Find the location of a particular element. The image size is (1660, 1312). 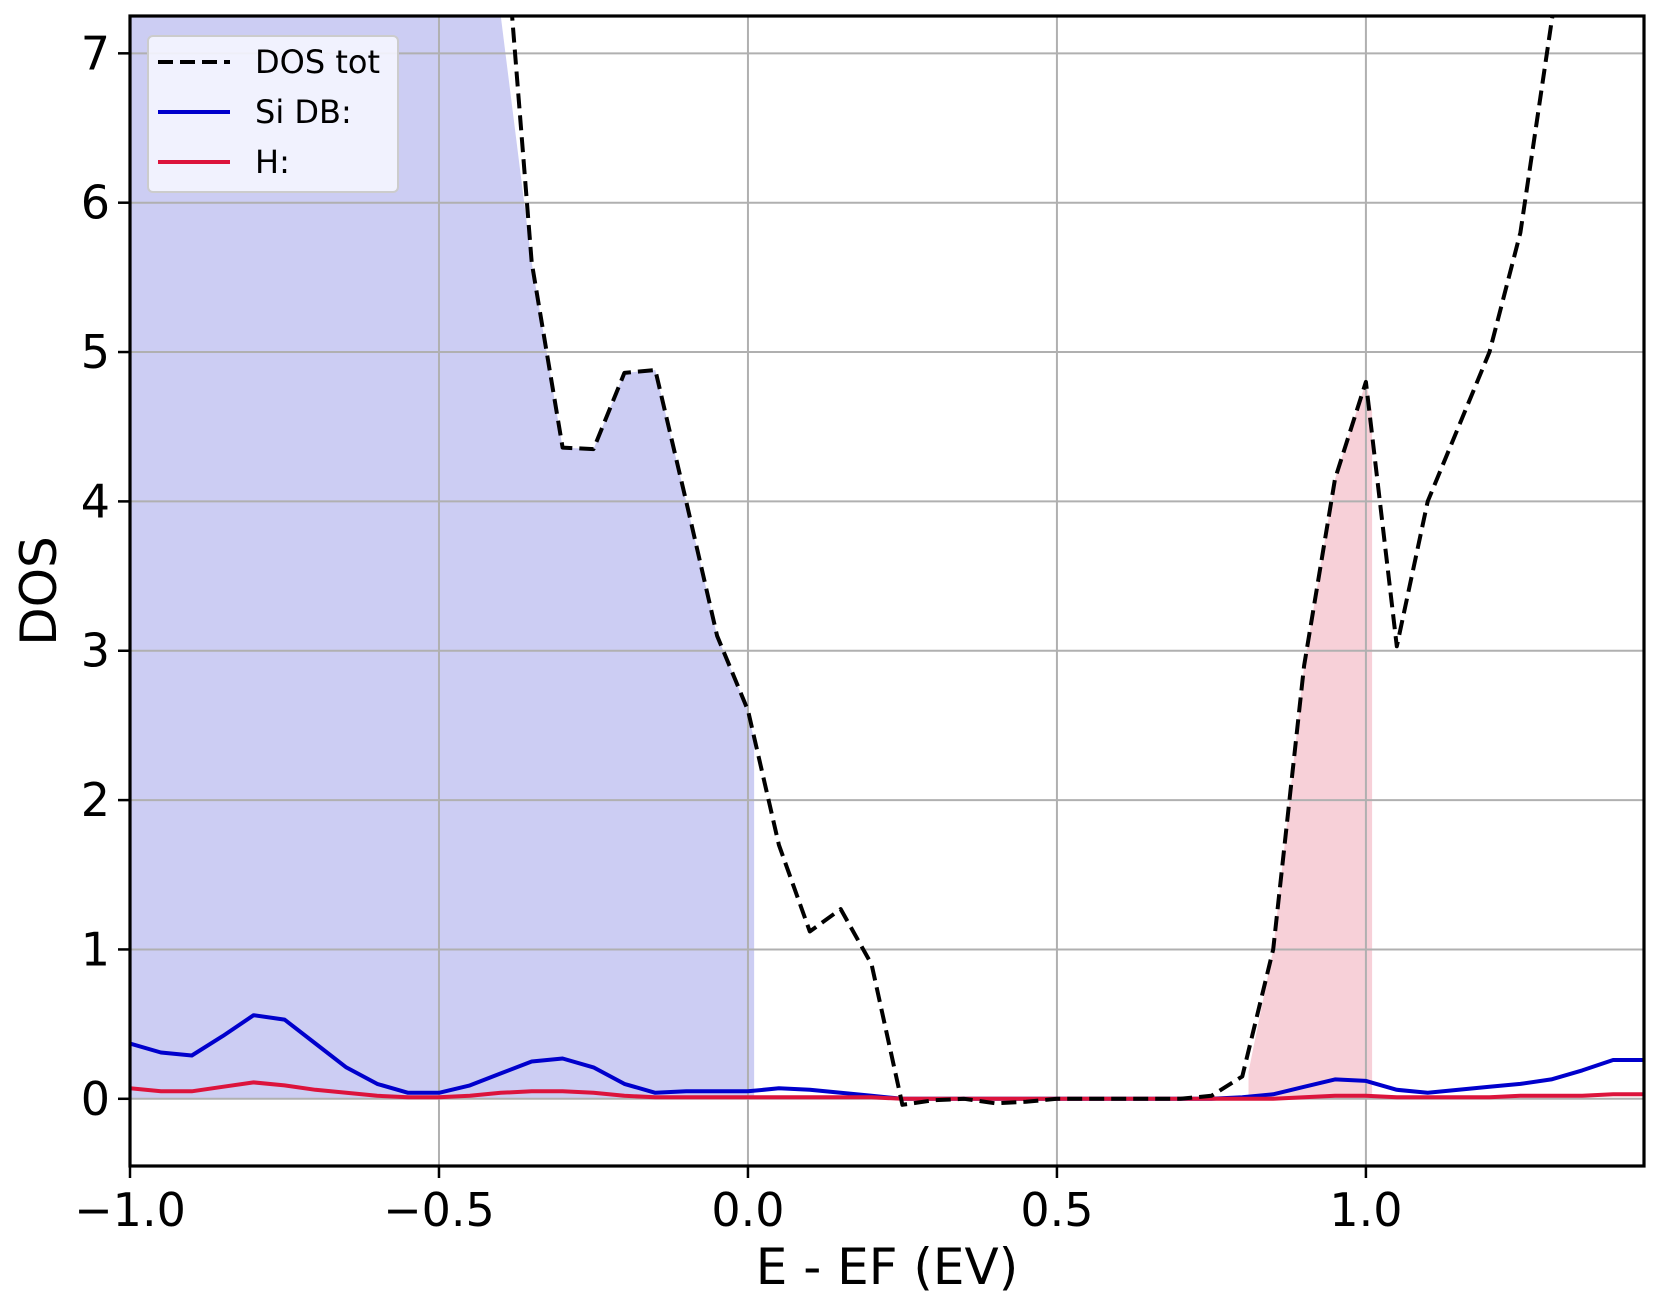

legend-label-1: Si DB: is located at coordinates (303, 112).